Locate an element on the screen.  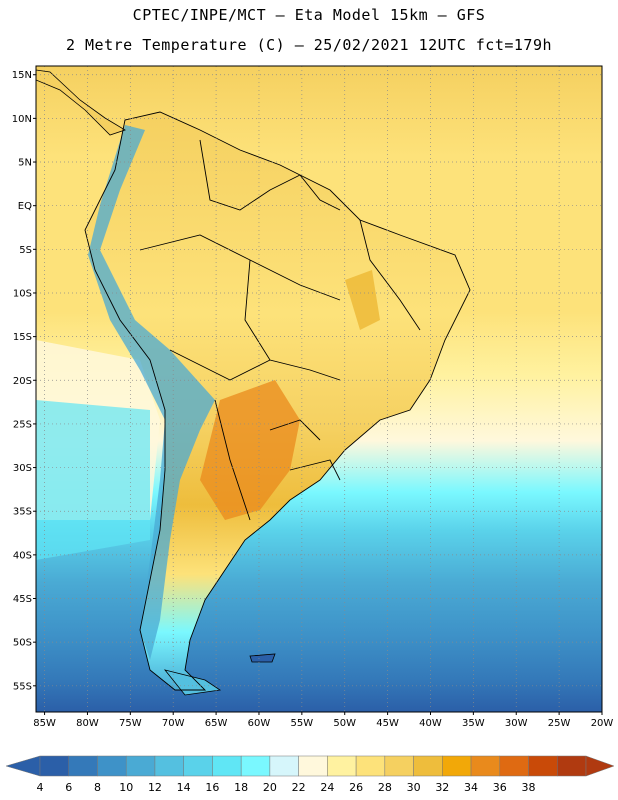
lat-label: 40S is located at coordinates (22, 555).